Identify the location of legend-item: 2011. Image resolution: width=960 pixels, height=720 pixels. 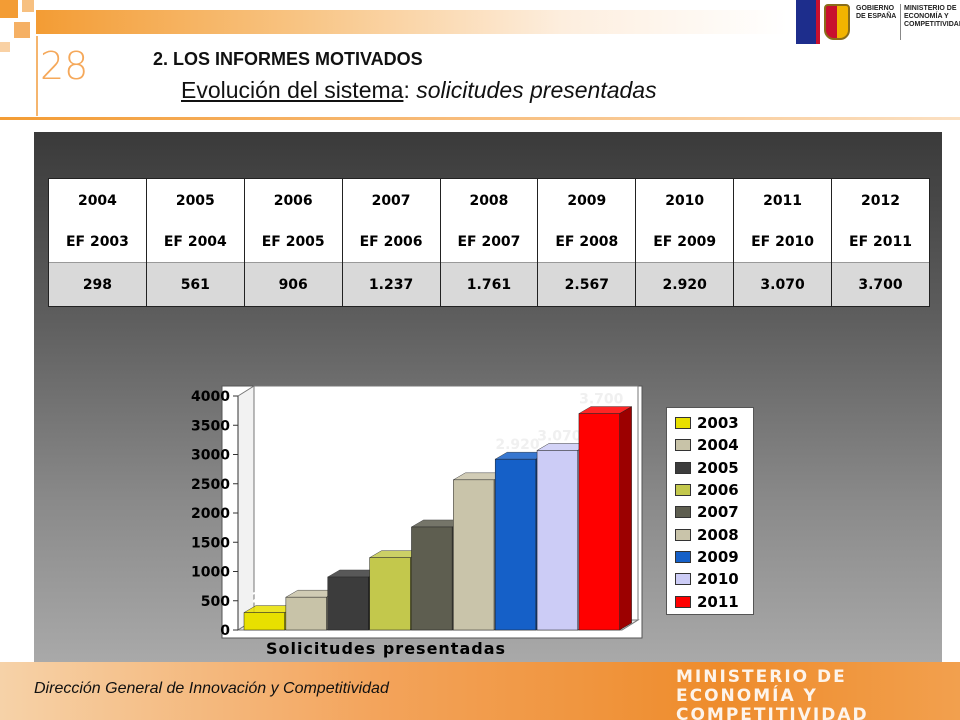
(714, 601).